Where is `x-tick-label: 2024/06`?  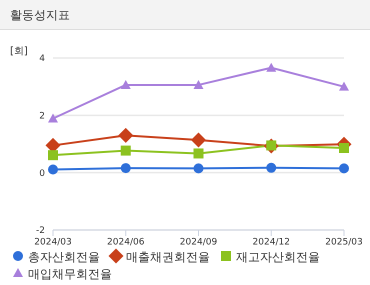
x-tick-label: 2024/06 is located at coordinates (126, 242).